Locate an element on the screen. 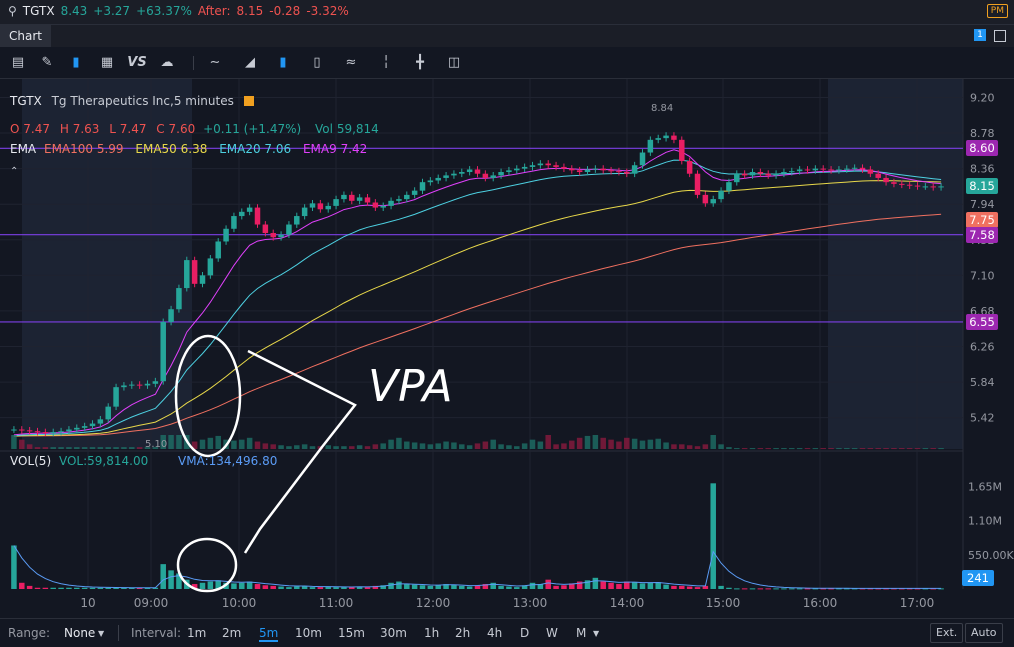 Image resolution: width=1014 pixels, height=647 pixels. candle-icon: ▮ is located at coordinates (283, 62).